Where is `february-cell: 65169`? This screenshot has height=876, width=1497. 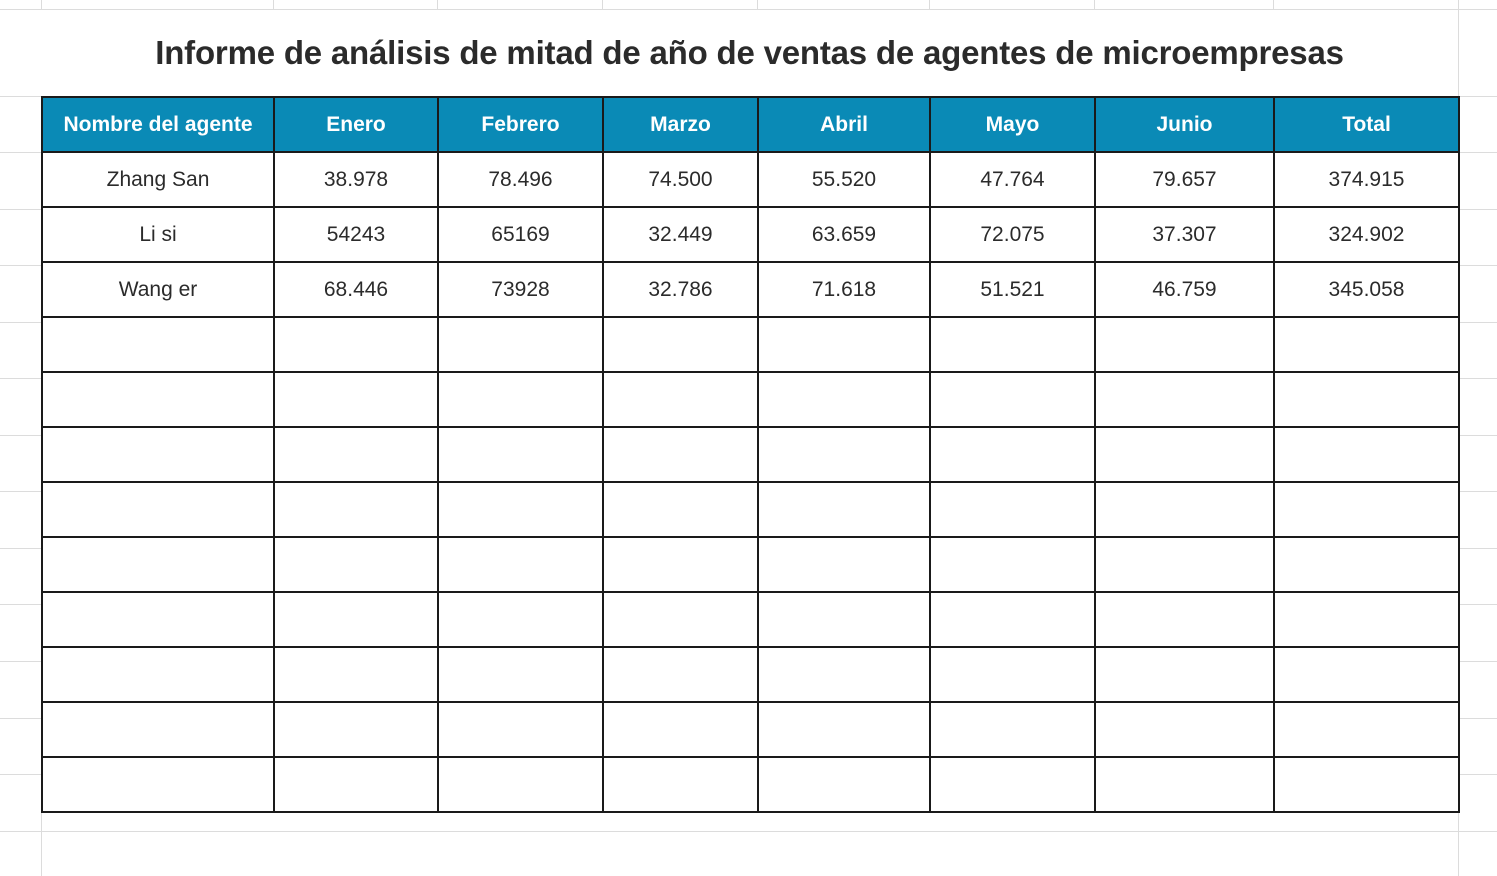 february-cell: 65169 is located at coordinates (520, 234).